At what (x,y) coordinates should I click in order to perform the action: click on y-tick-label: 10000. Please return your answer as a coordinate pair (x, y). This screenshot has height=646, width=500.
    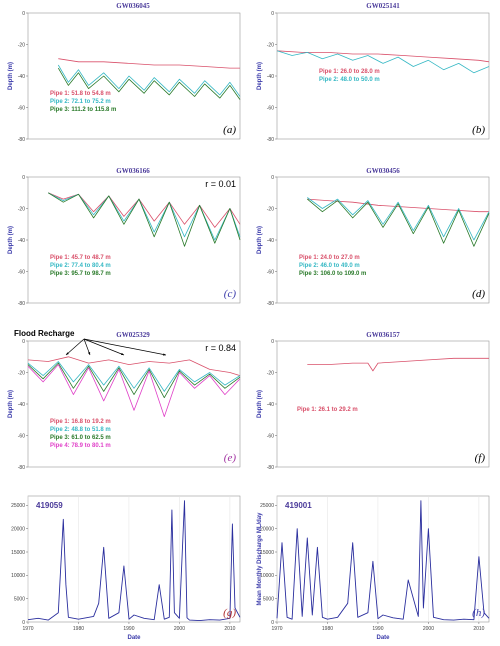
    Looking at the image, I should click on (18, 576).